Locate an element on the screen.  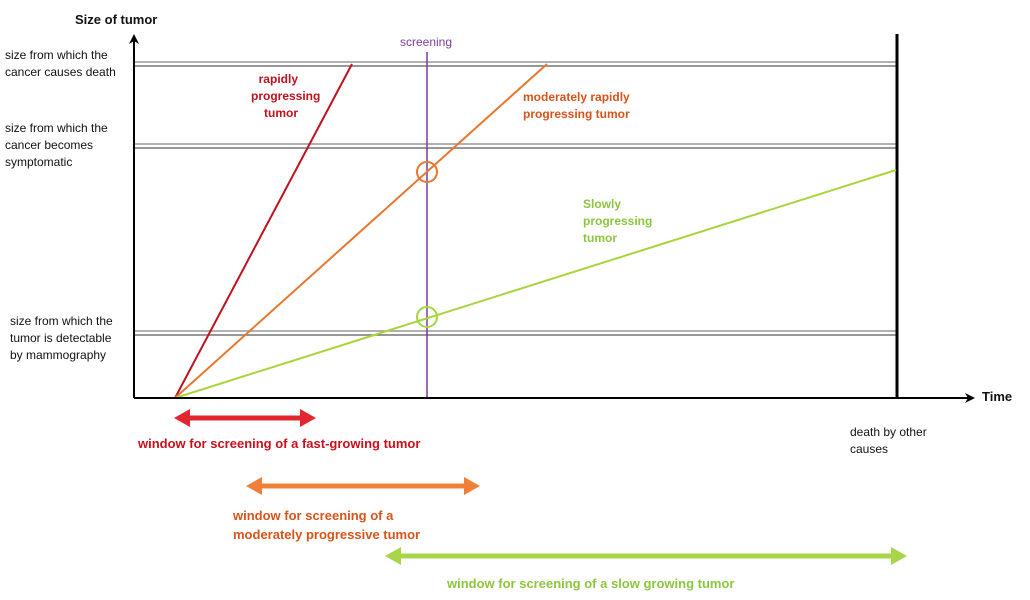
x-axis-label: Time is located at coordinates (997, 396).